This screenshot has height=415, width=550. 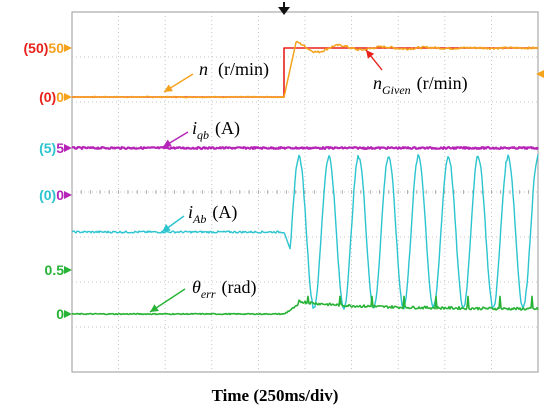 I want to click on channel-marker-label: (50)50, so click(x=44, y=48).